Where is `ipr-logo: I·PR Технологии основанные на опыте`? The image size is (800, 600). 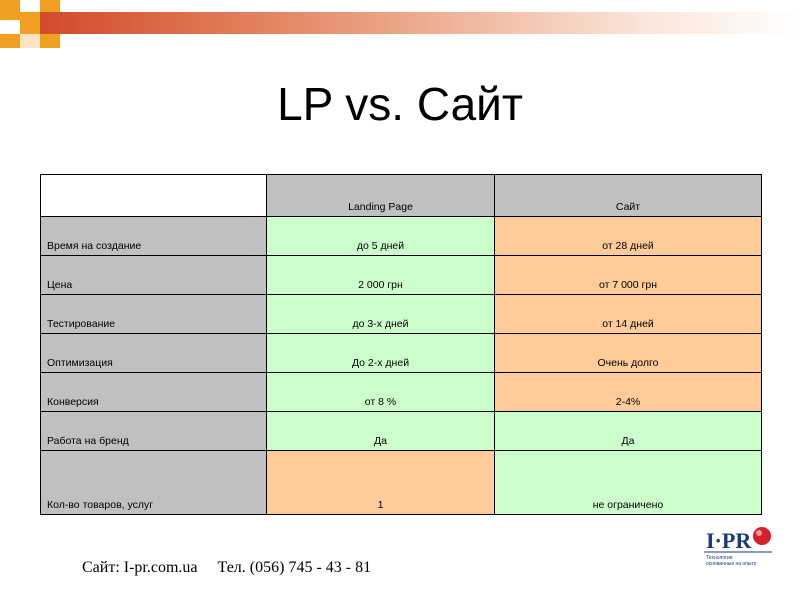 ipr-logo: I·PR Технологии основанные на опыте is located at coordinates (740, 545).